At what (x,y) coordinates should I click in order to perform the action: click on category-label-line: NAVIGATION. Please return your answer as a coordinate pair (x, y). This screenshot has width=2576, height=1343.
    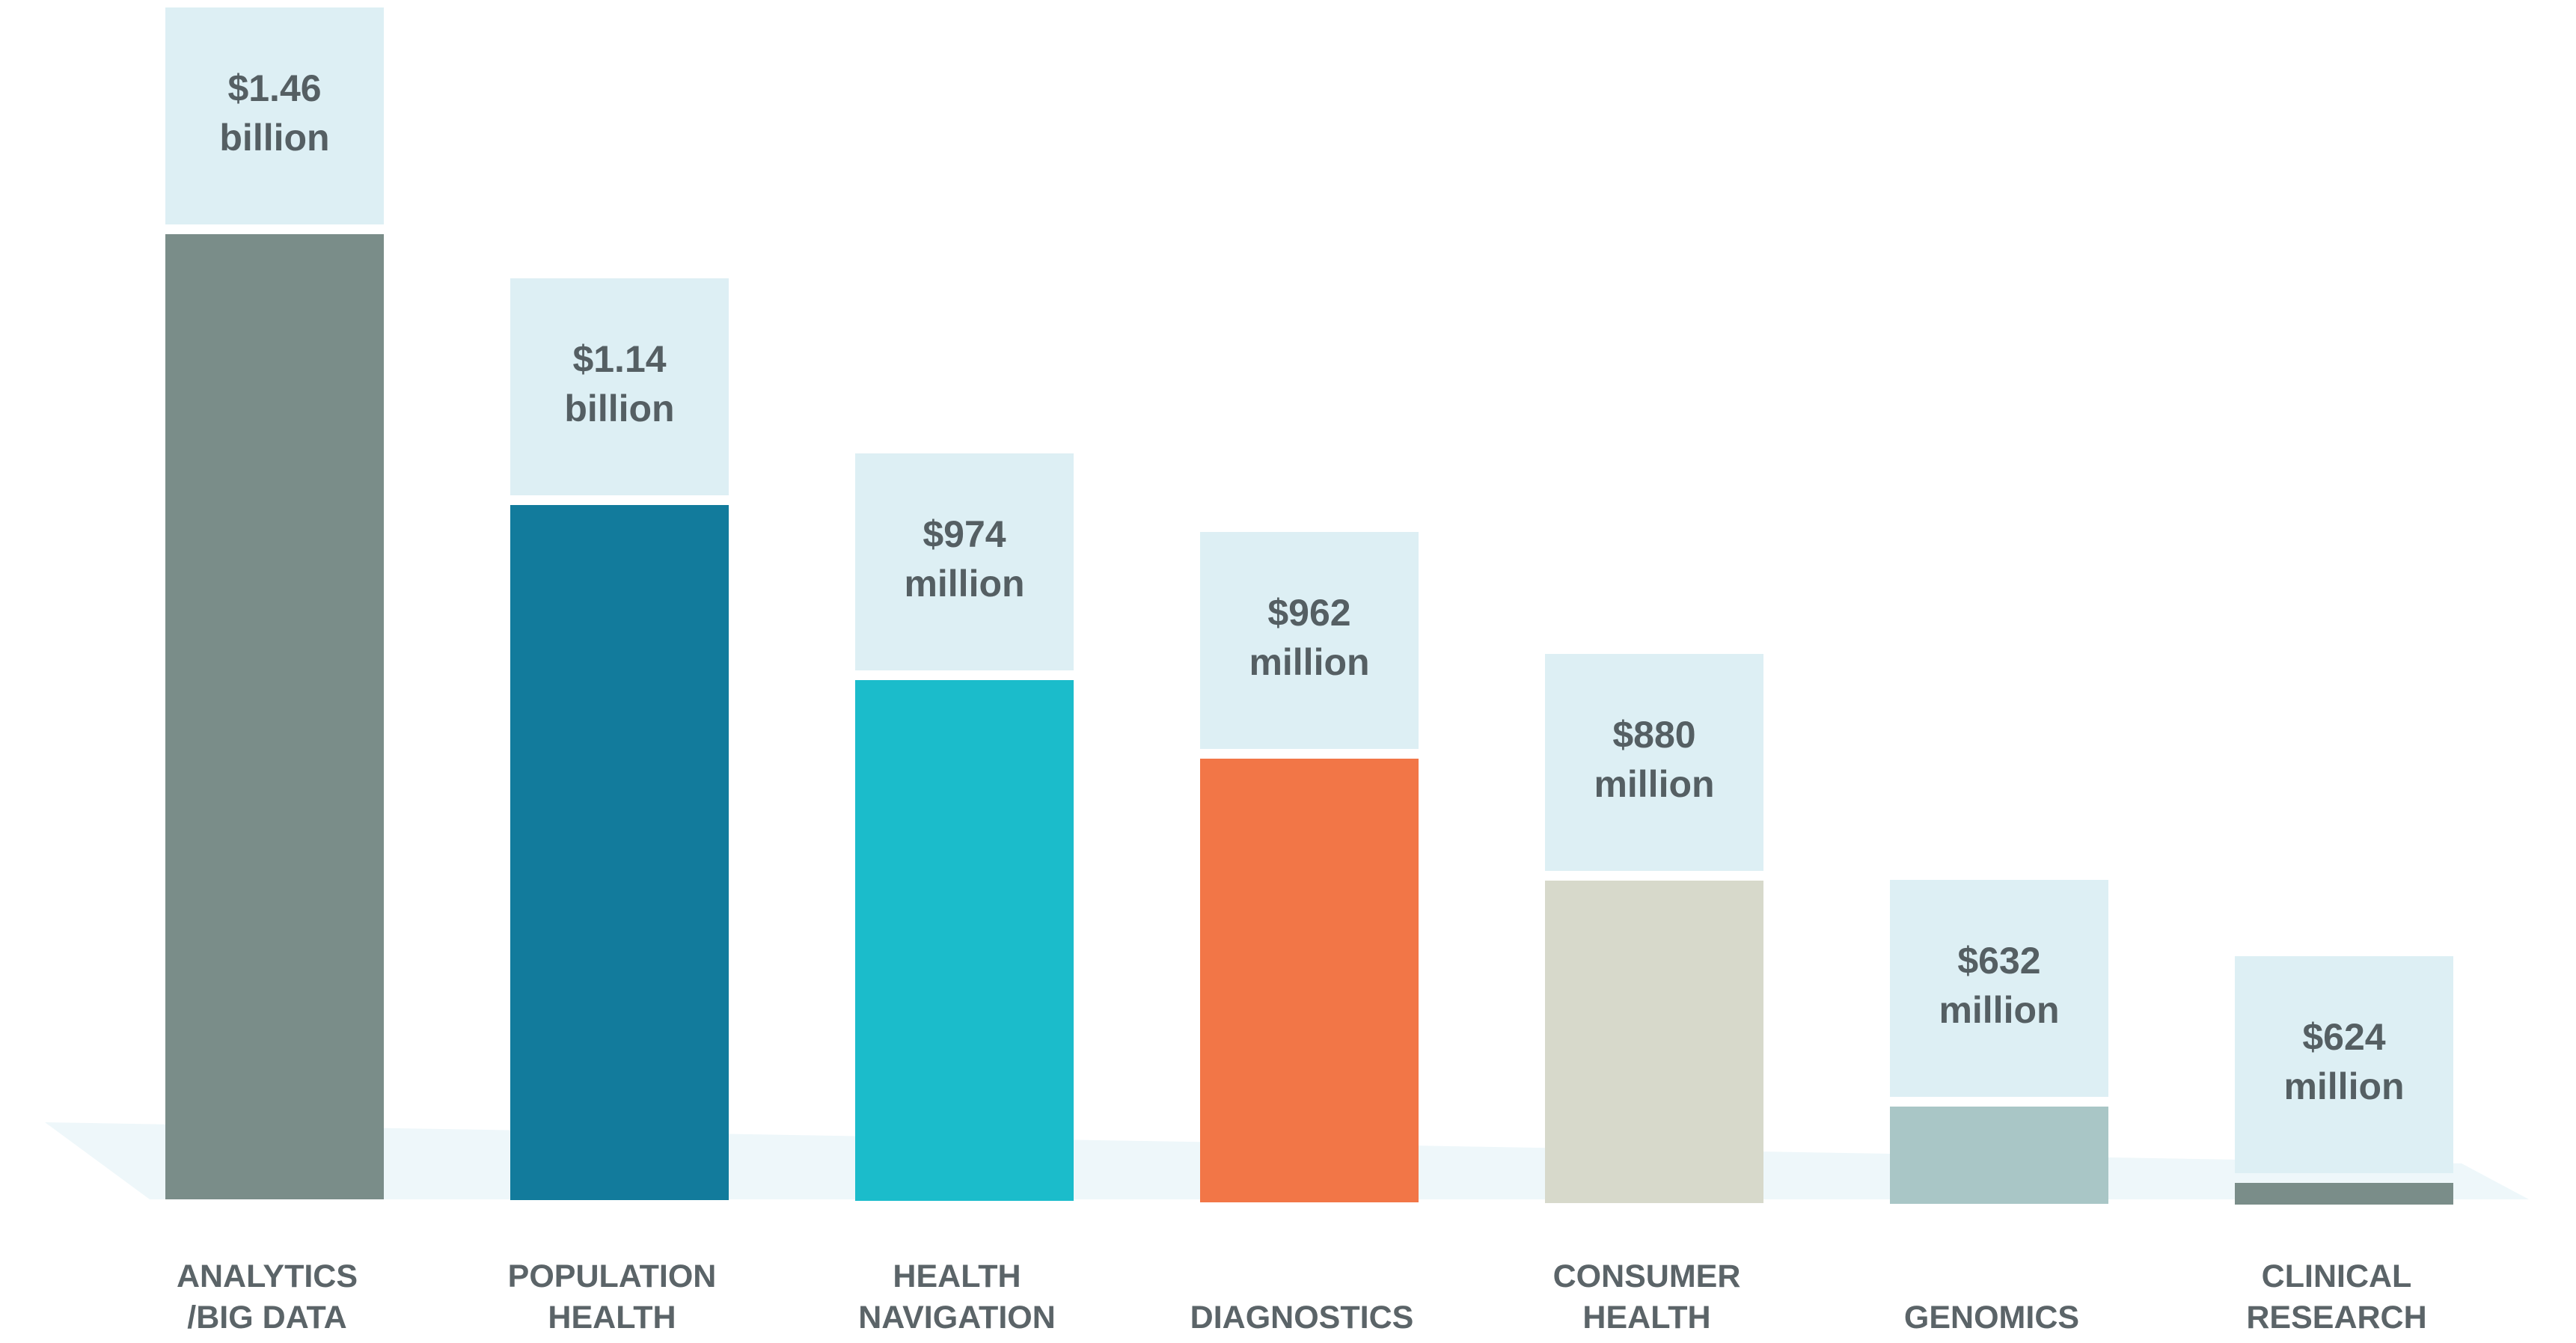
    Looking at the image, I should click on (957, 1318).